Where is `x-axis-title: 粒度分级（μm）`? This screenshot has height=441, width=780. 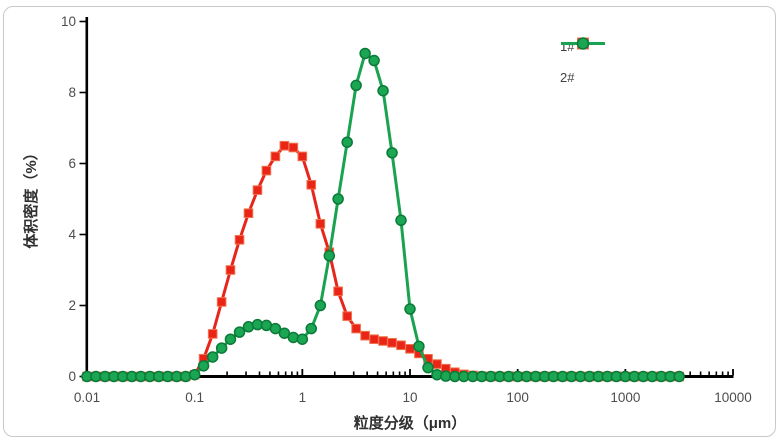 x-axis-title: 粒度分级（μm） is located at coordinates (410, 423).